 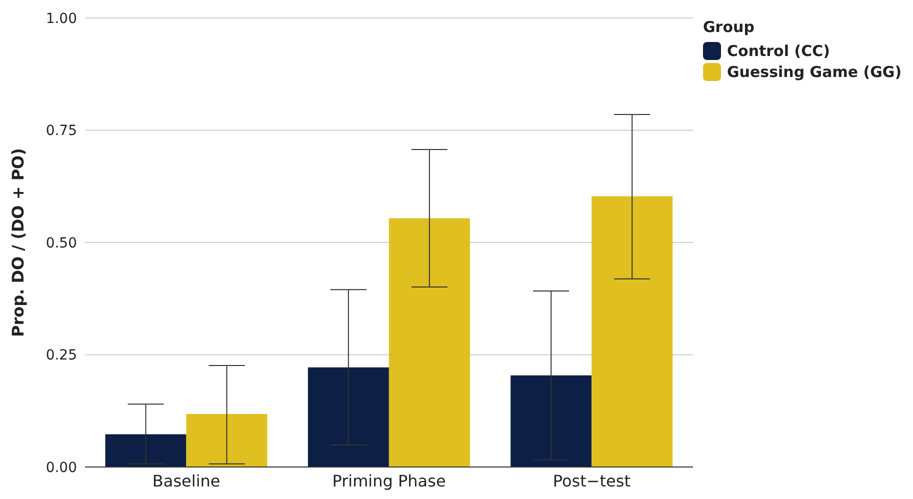 What do you see at coordinates (778, 51) in the screenshot?
I see `legend-label: Control (CC)` at bounding box center [778, 51].